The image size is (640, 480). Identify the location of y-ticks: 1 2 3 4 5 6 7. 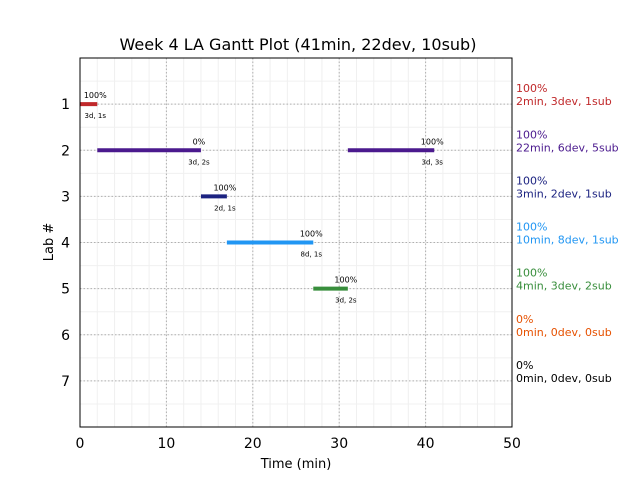
(65, 243).